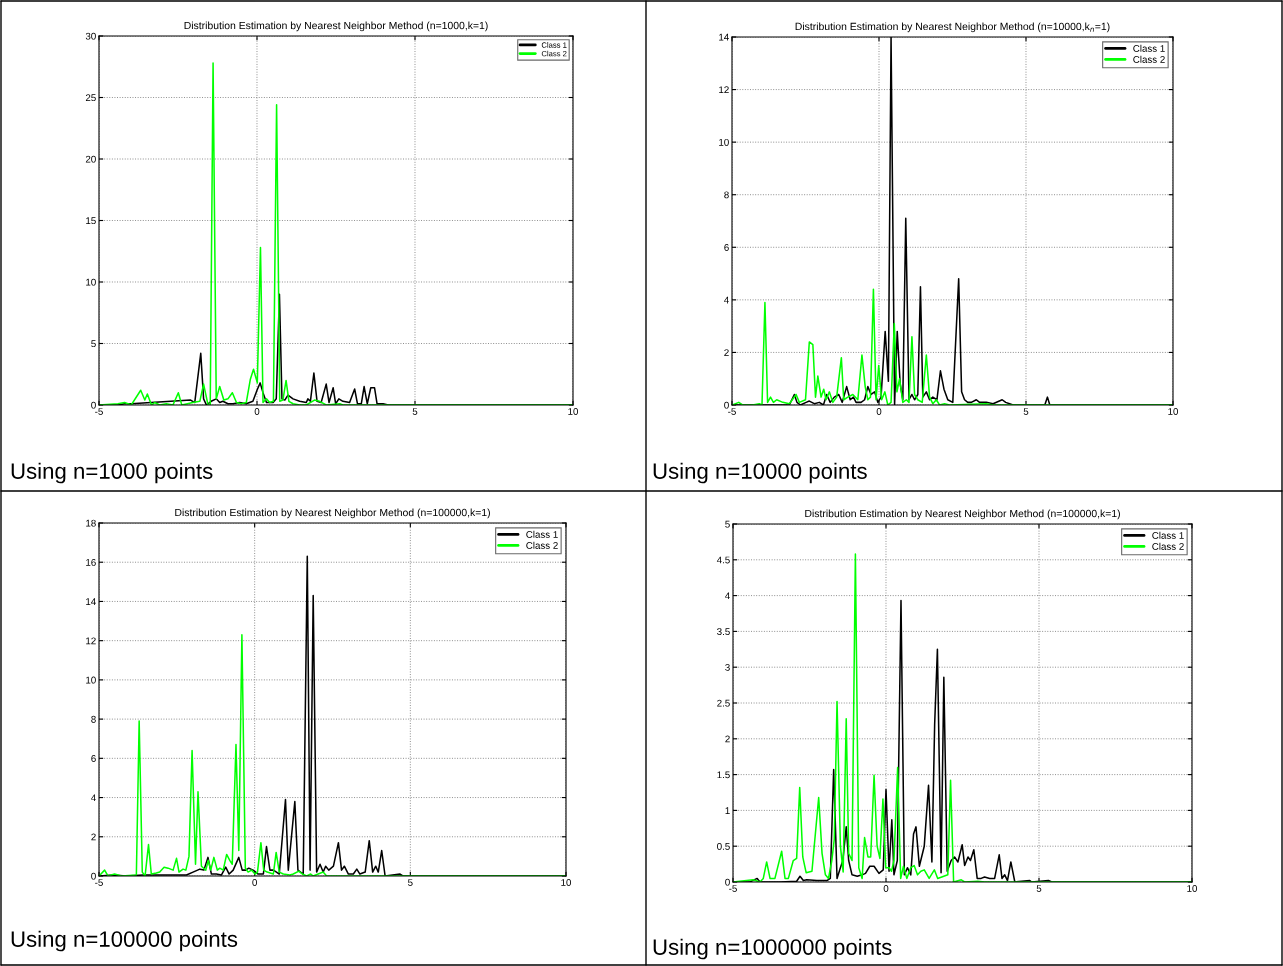 The image size is (1283, 966). Describe the element at coordinates (91, 221) in the screenshot. I see `y-tick-label: 15` at that location.